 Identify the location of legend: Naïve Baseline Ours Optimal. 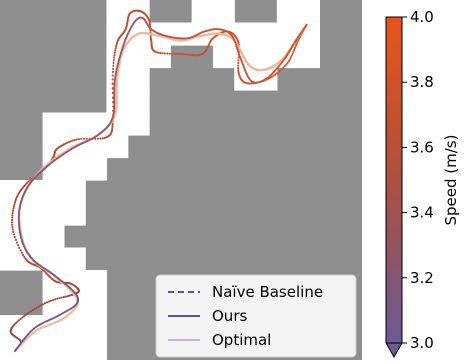
(256, 316).